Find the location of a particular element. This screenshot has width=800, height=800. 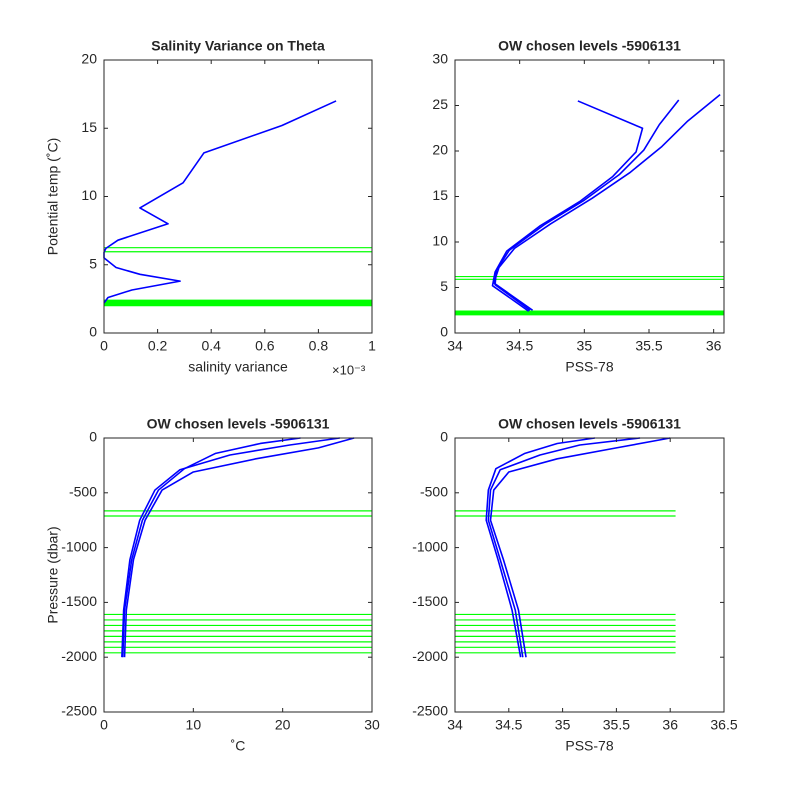

y-axis-label: Pressure (dbar) is located at coordinates (53, 574).